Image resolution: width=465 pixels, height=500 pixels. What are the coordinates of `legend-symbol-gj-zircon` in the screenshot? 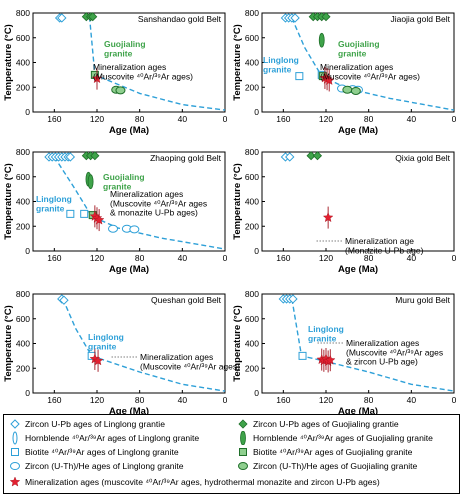 It's located at (243, 424).